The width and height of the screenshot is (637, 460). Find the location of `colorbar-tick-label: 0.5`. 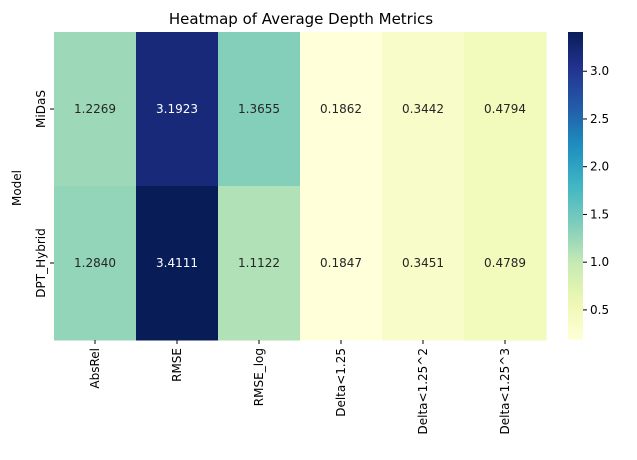

colorbar-tick-label: 0.5 is located at coordinates (599, 310).